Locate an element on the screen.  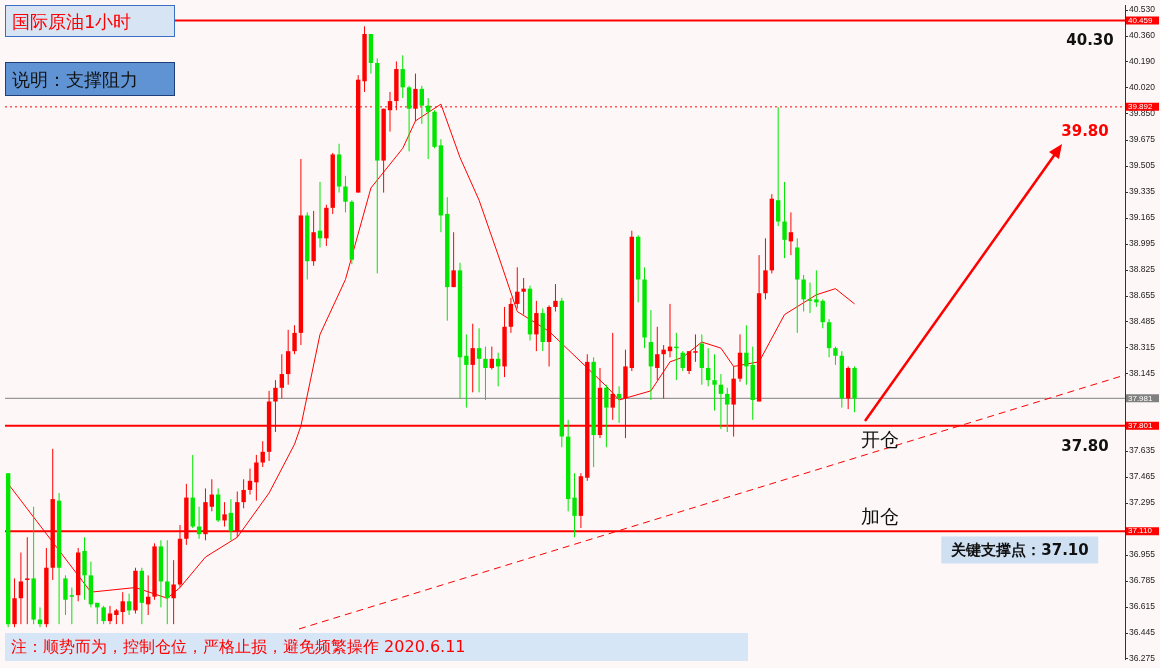
y-tick-label: 38.145 is located at coordinates (1142, 372).